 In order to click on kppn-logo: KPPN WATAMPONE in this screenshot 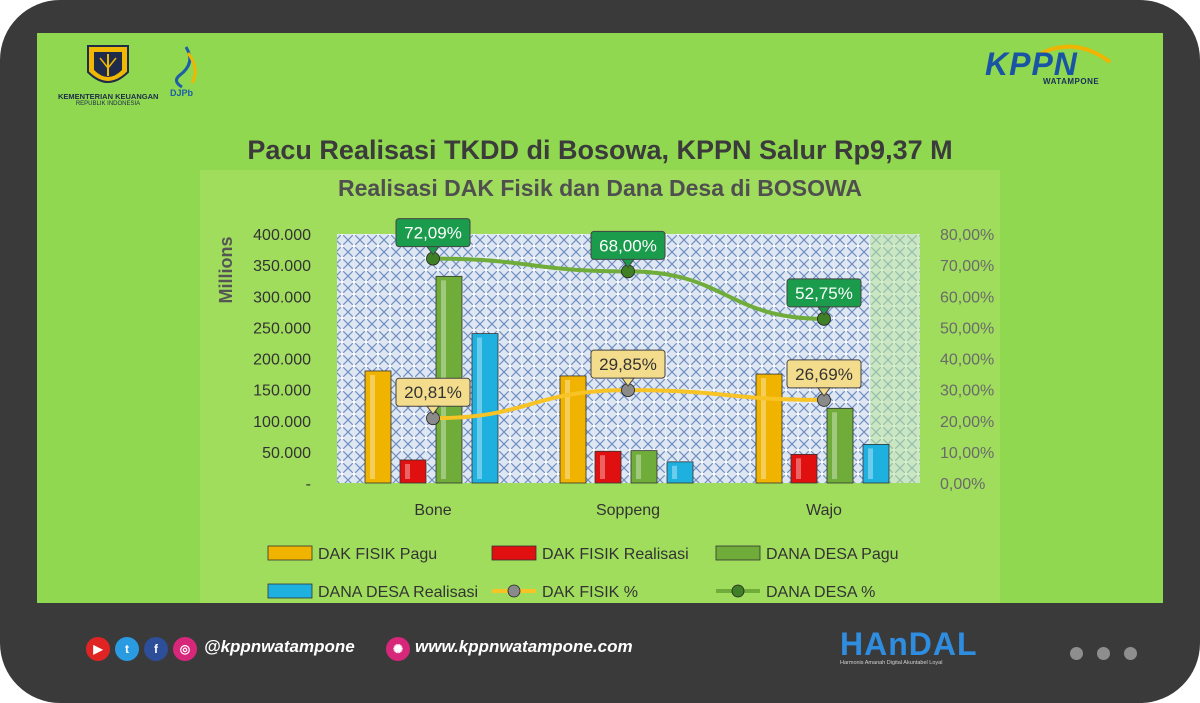, I will do `click(1052, 67)`.